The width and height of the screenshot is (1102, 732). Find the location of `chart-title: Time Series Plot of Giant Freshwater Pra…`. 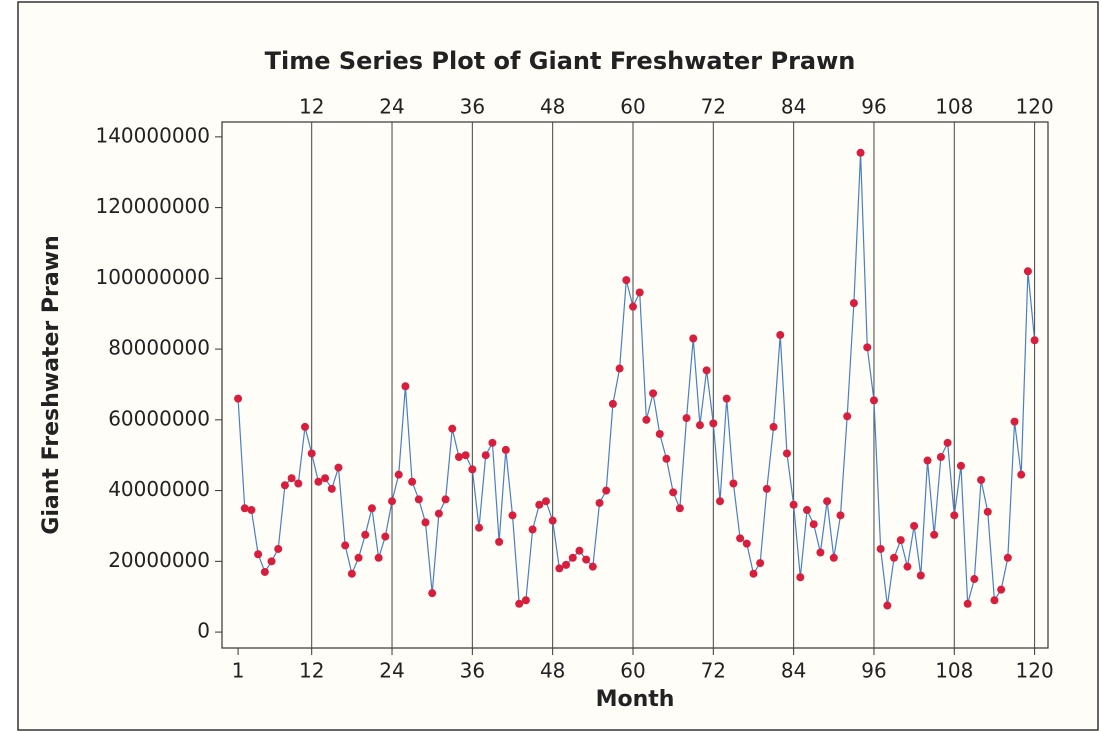

chart-title: Time Series Plot of Giant Freshwater Pra… is located at coordinates (560, 61).